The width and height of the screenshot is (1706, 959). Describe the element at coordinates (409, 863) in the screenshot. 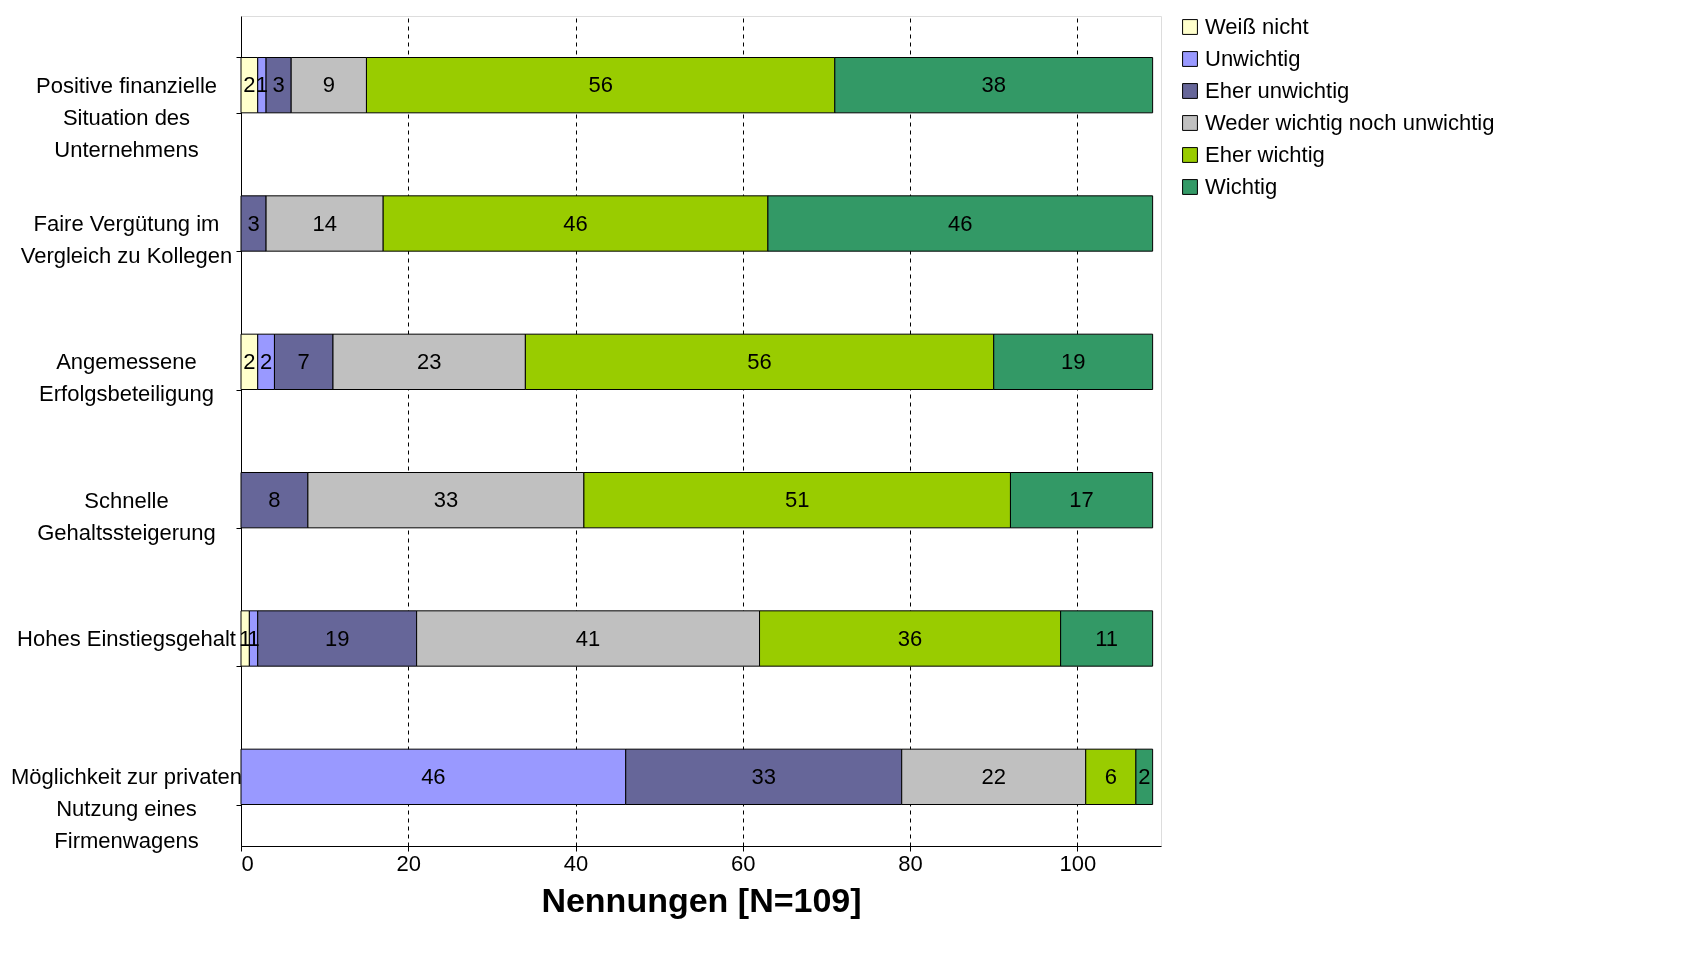

I see `x-tick-label: 20` at that location.